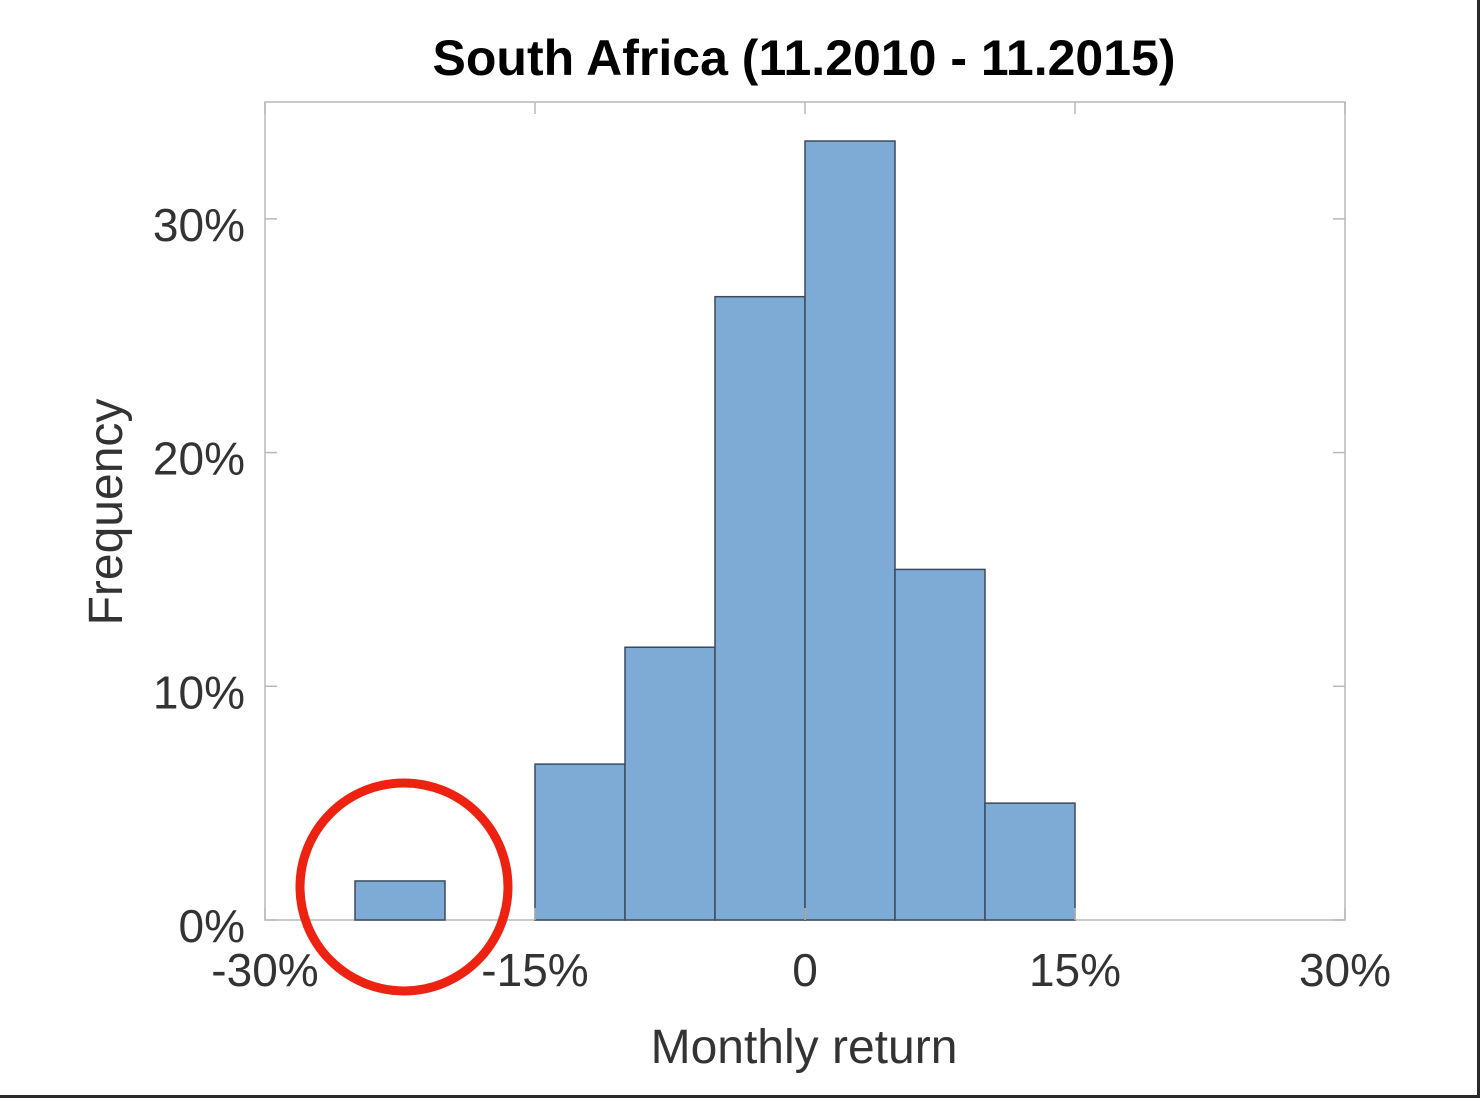 The height and width of the screenshot is (1098, 1480). What do you see at coordinates (106, 512) in the screenshot?
I see `y-axis-label: Frequency` at bounding box center [106, 512].